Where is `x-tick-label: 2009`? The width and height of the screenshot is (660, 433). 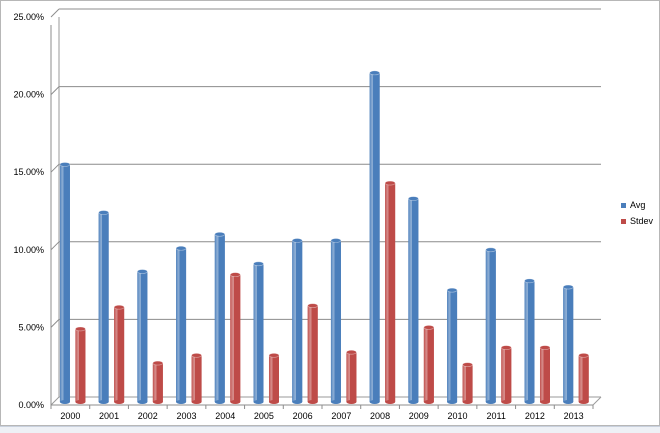 x-tick-label: 2009 is located at coordinates (419, 416).